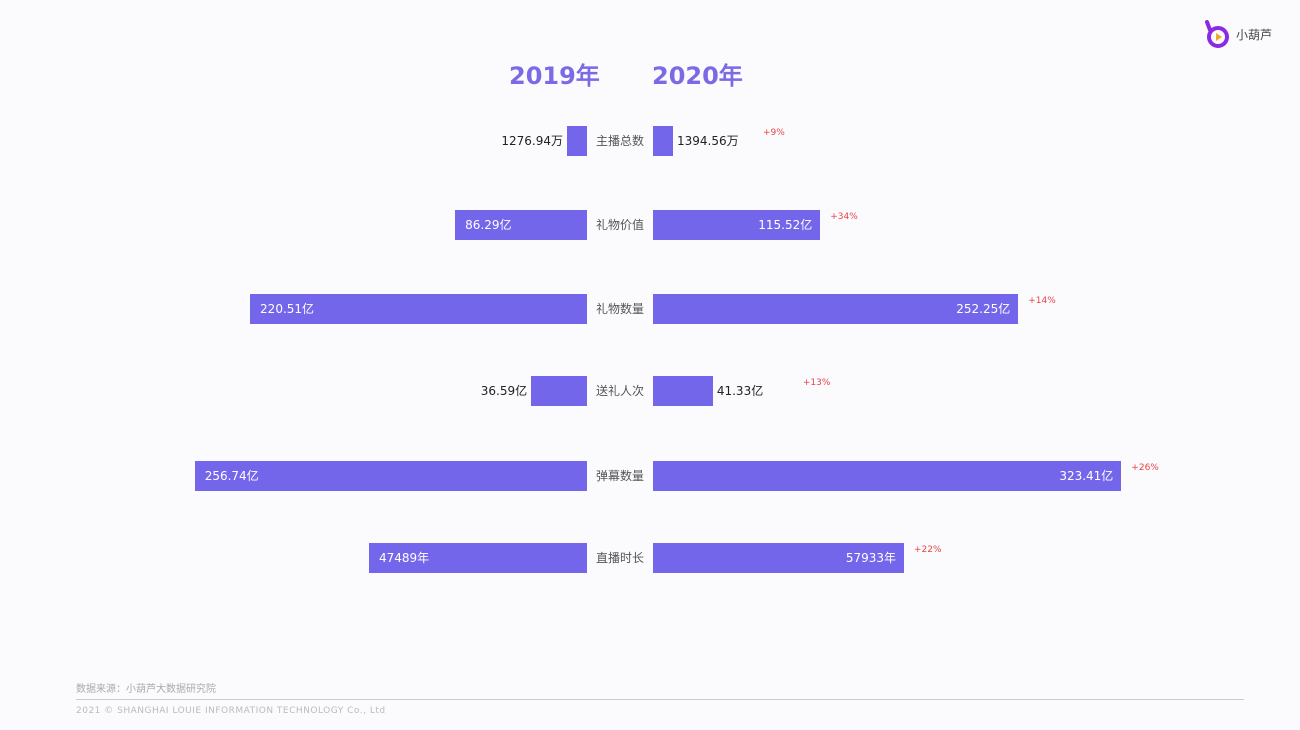  What do you see at coordinates (785, 225) in the screenshot?
I see `value-label-2020: 115.52亿` at bounding box center [785, 225].